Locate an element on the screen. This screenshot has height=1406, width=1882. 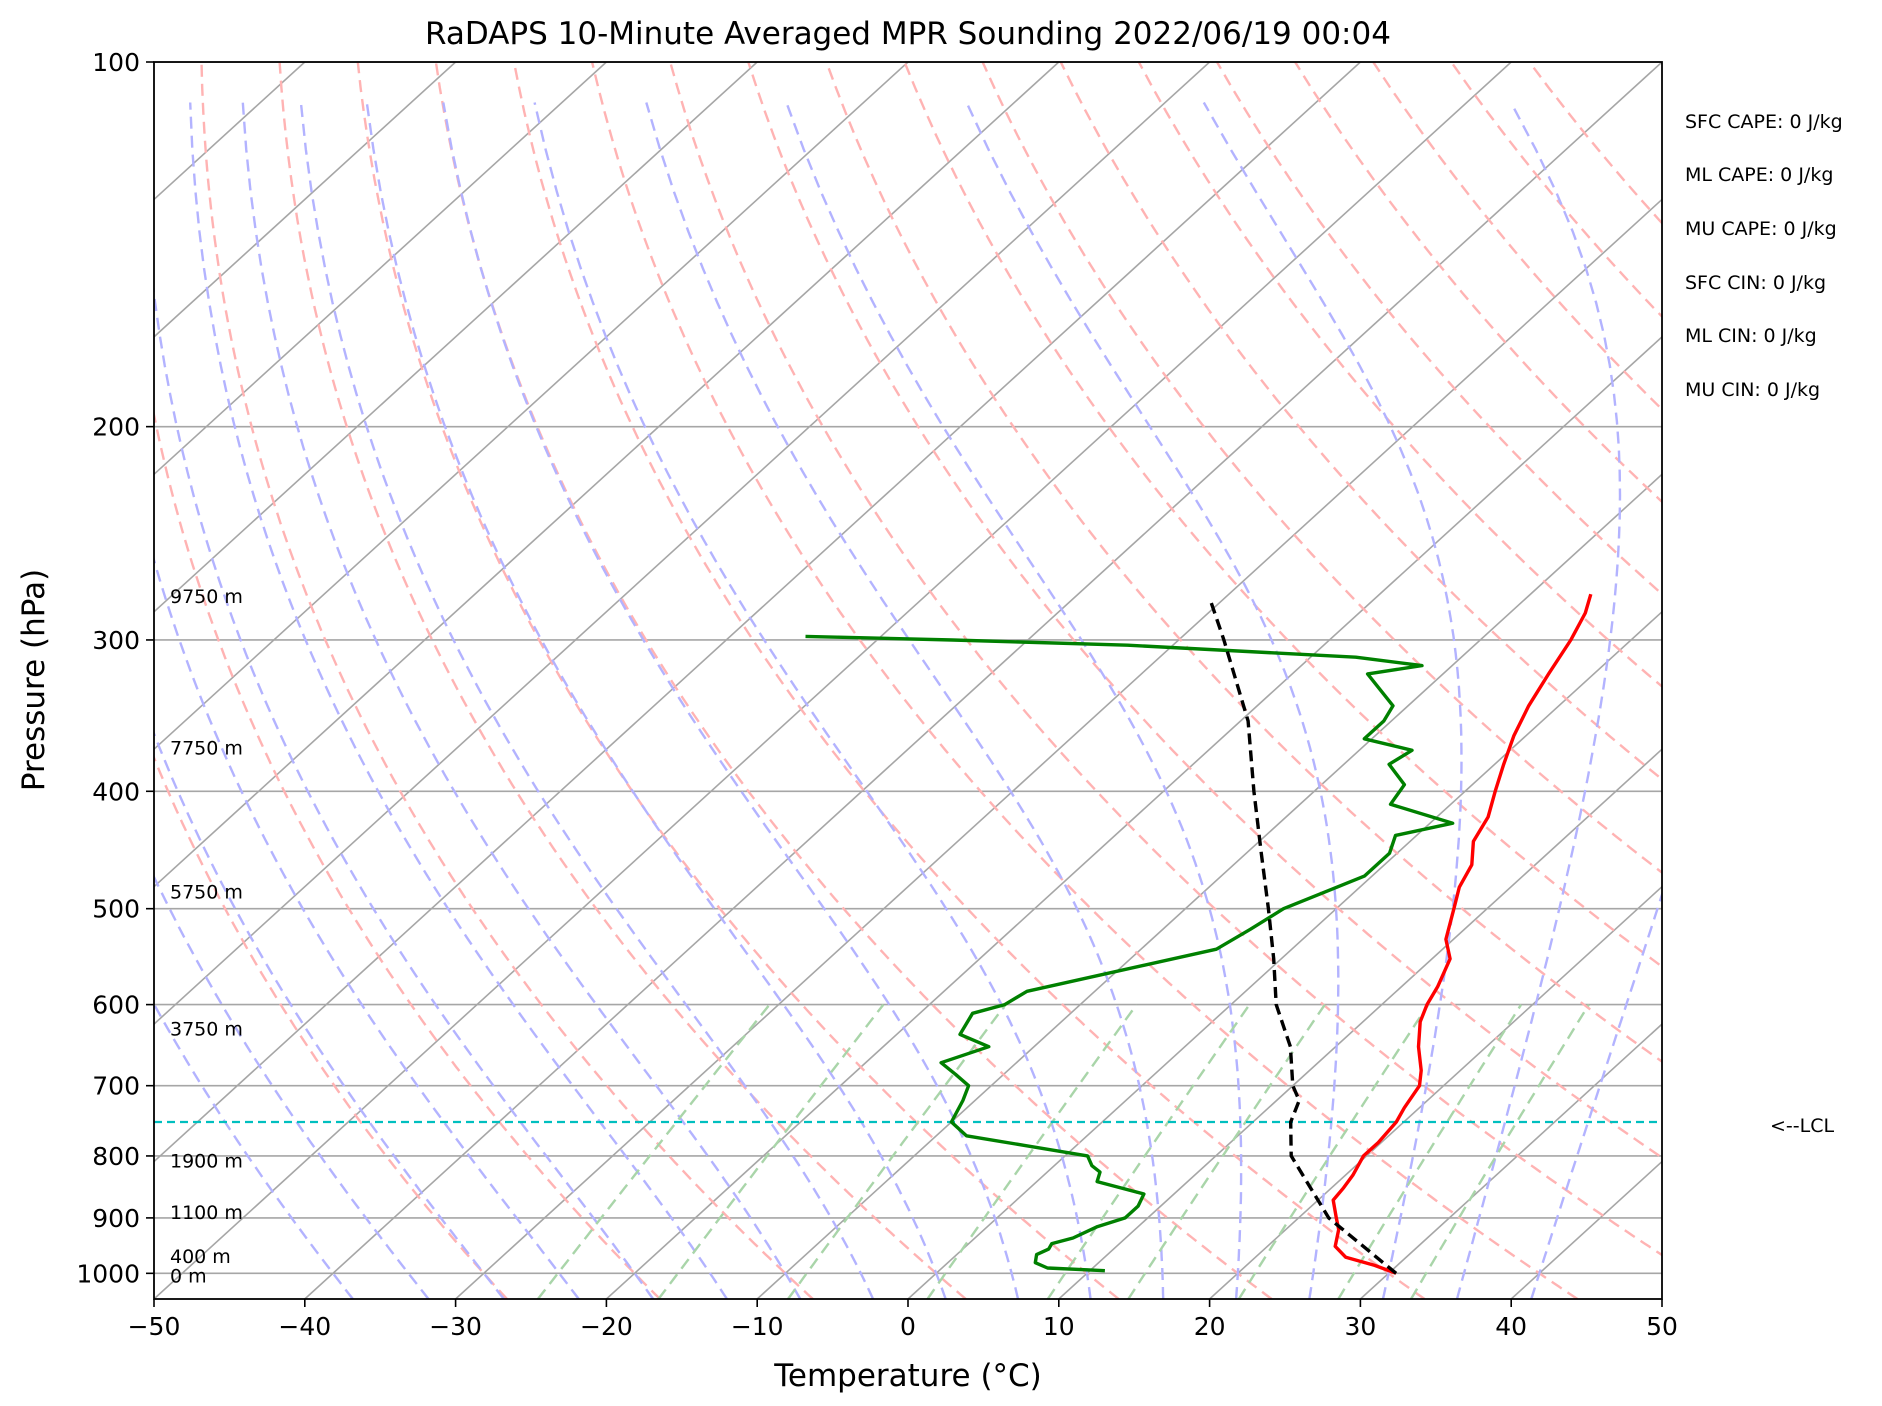
height-label: 5750 m is located at coordinates (206, 893).